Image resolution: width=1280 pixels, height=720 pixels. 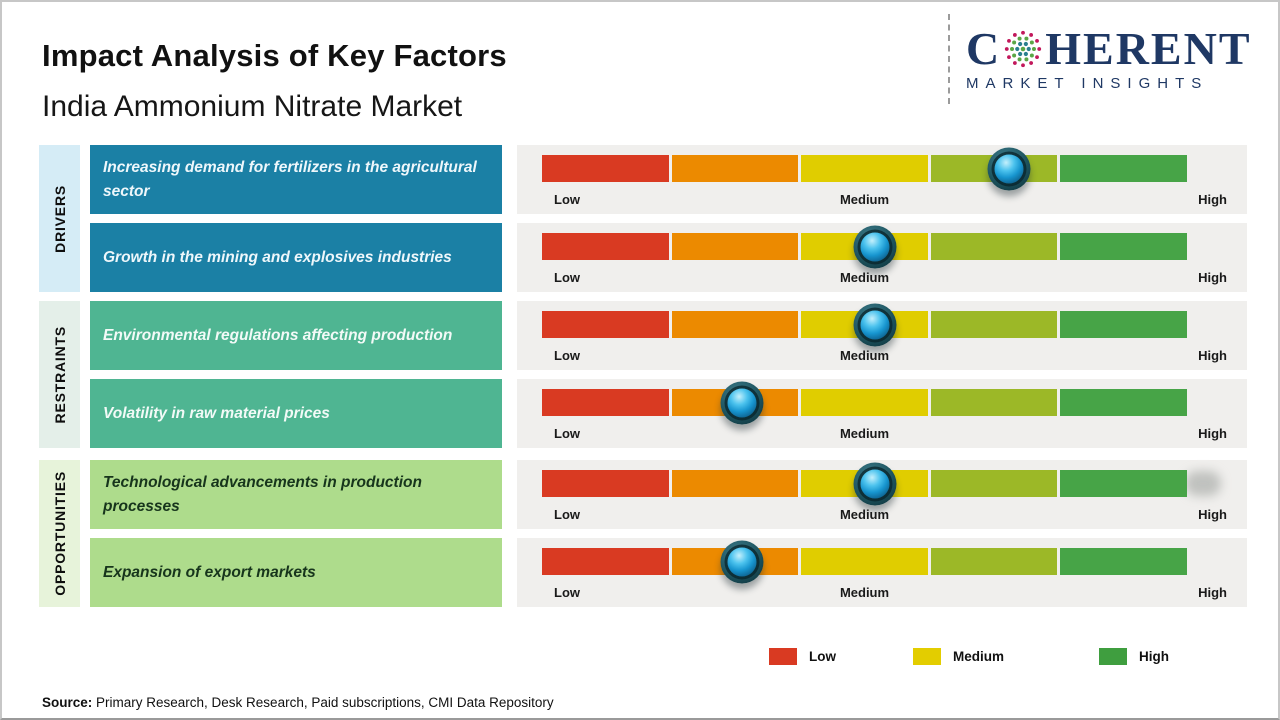 What do you see at coordinates (949, 59) in the screenshot?
I see `logo-divider` at bounding box center [949, 59].